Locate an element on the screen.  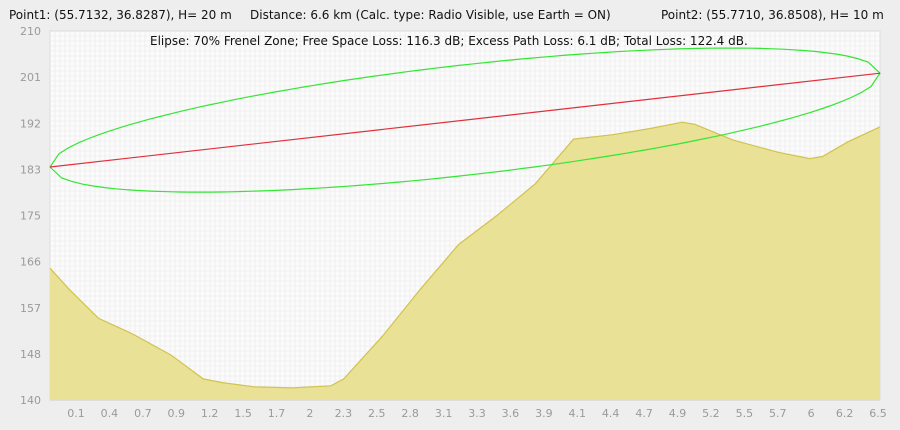
y-tick-label: 166 is located at coordinates (30, 262).